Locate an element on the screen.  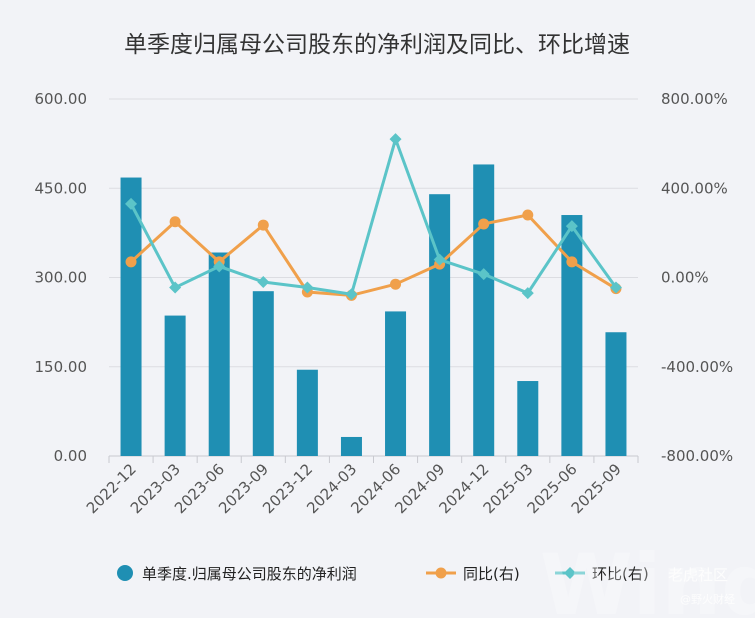
right-tick-label: 0.00% is located at coordinates (685, 278).